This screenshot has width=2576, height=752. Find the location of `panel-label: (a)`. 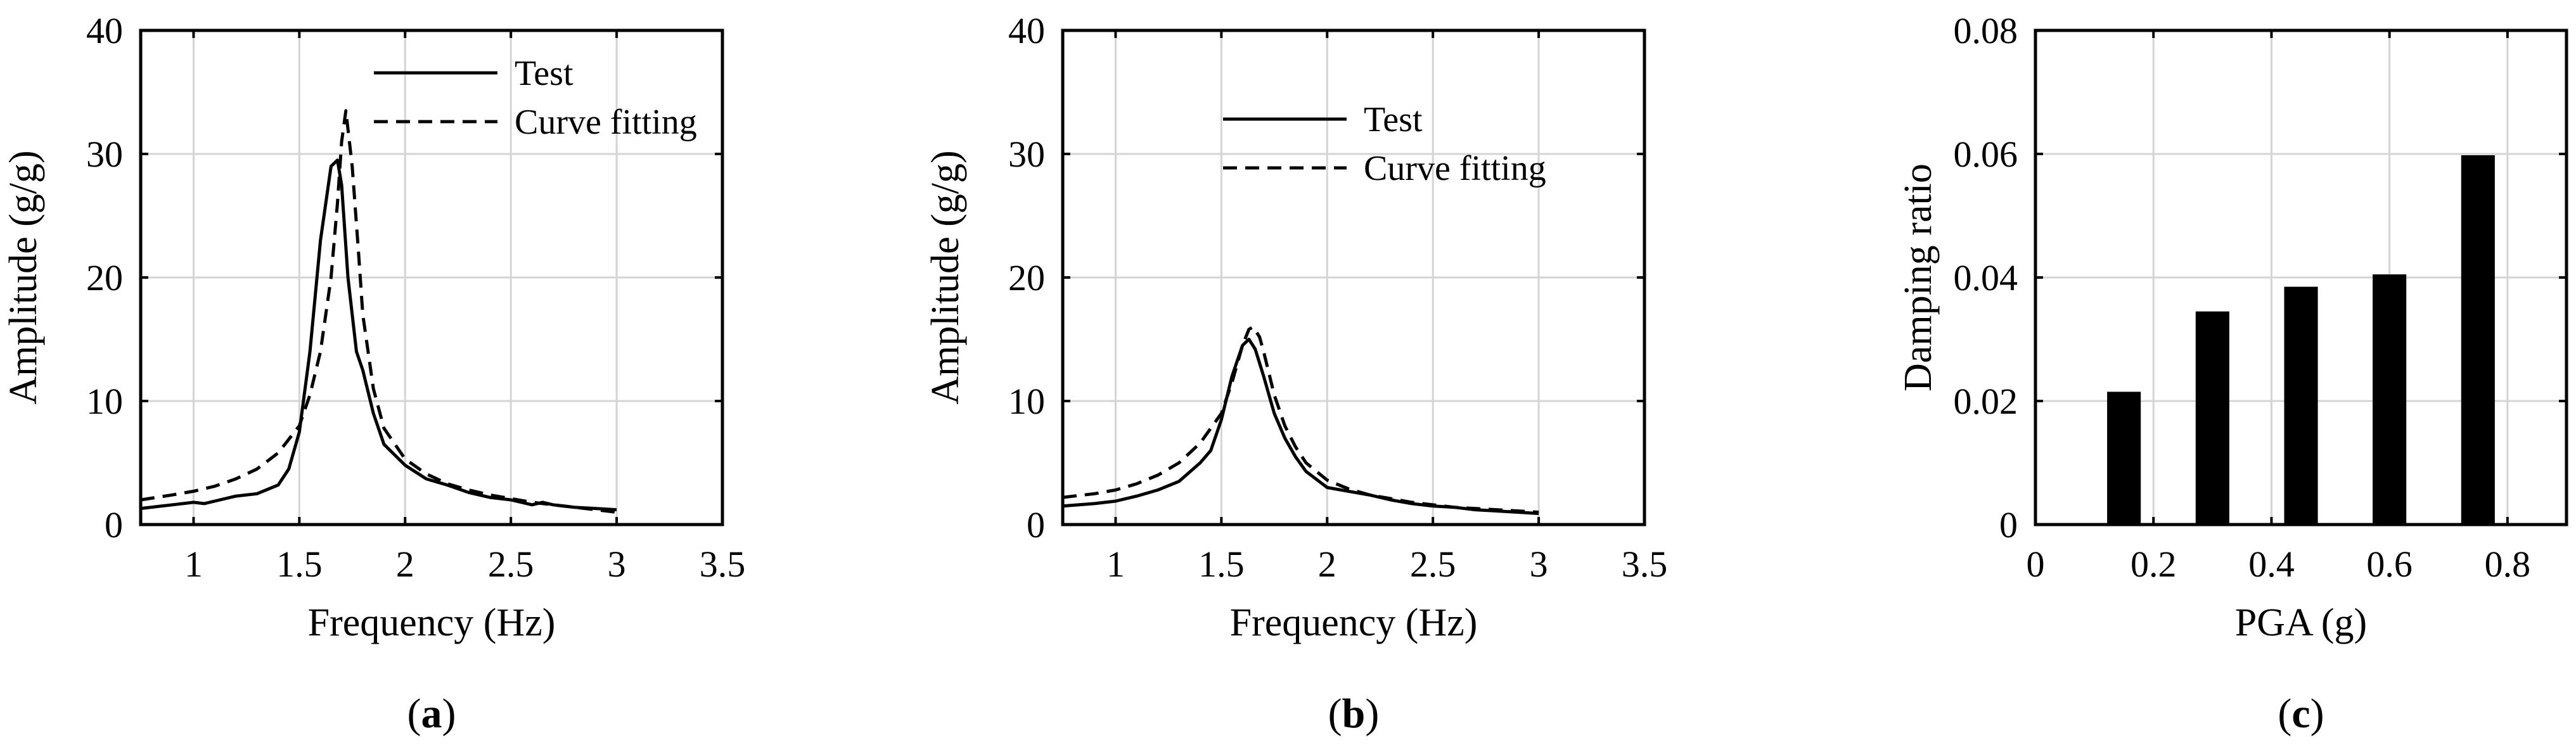

panel-label: (a) is located at coordinates (431, 714).